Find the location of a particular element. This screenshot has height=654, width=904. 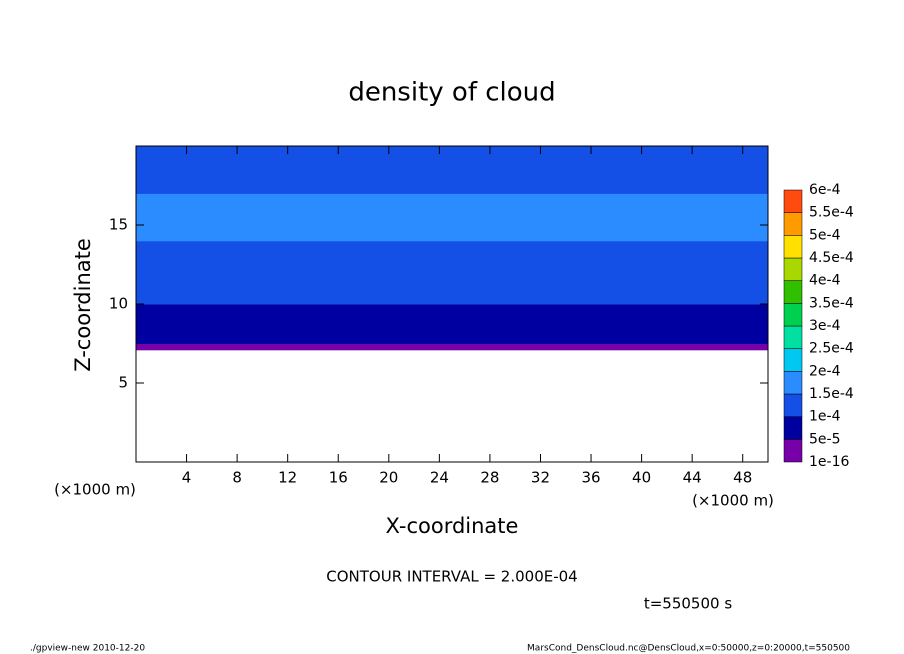

x-tick-label: 12 is located at coordinates (287, 478).